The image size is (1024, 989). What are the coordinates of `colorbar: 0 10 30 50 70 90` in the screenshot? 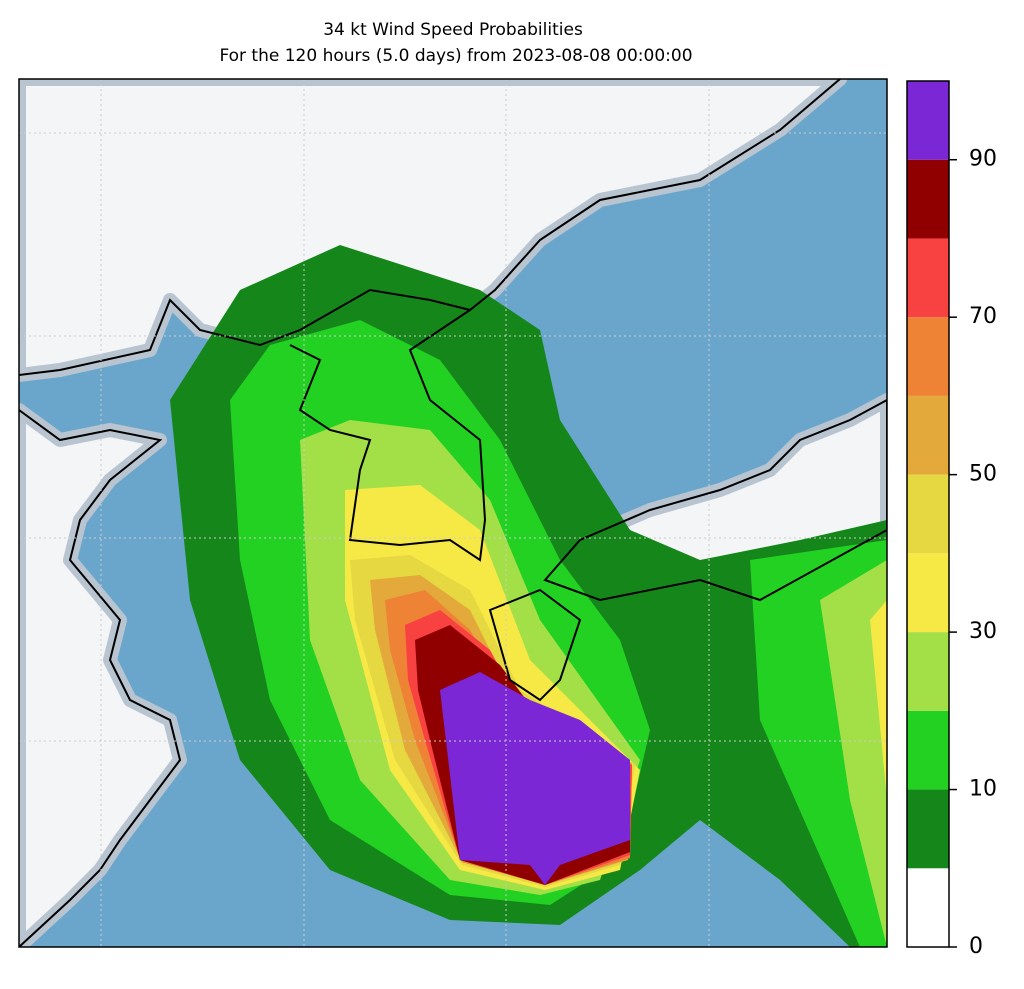 It's located at (952, 520).